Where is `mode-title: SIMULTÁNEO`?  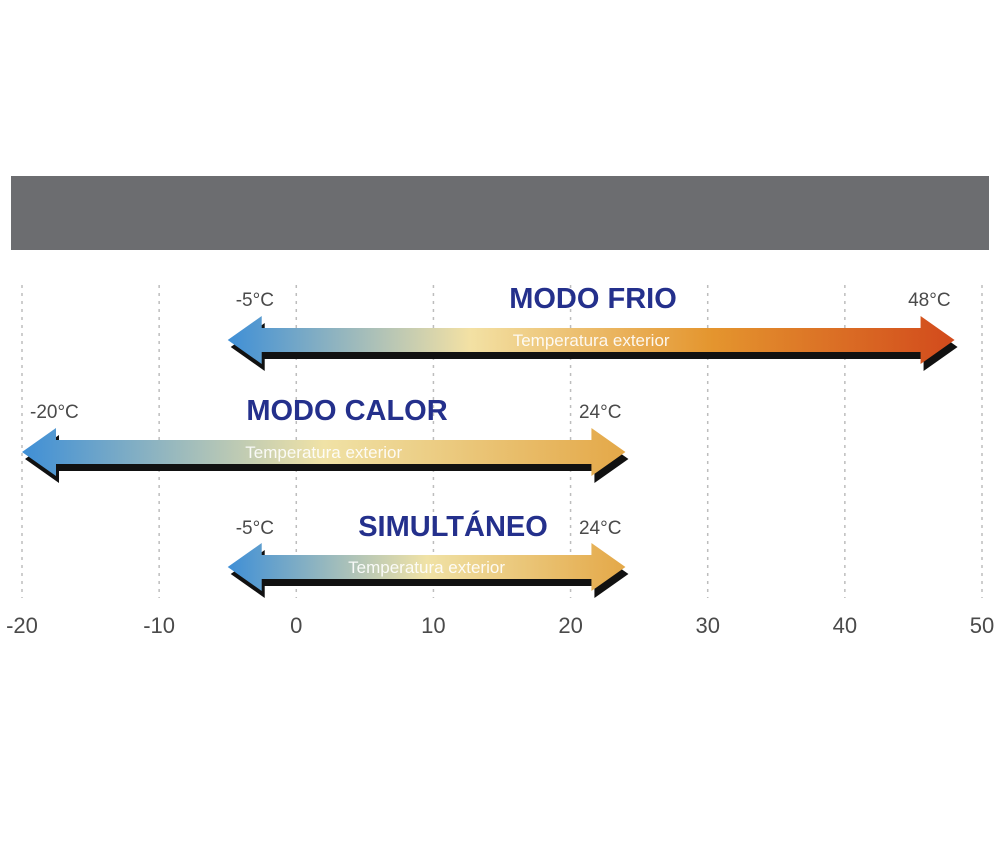
mode-title: SIMULTÁNEO is located at coordinates (453, 526).